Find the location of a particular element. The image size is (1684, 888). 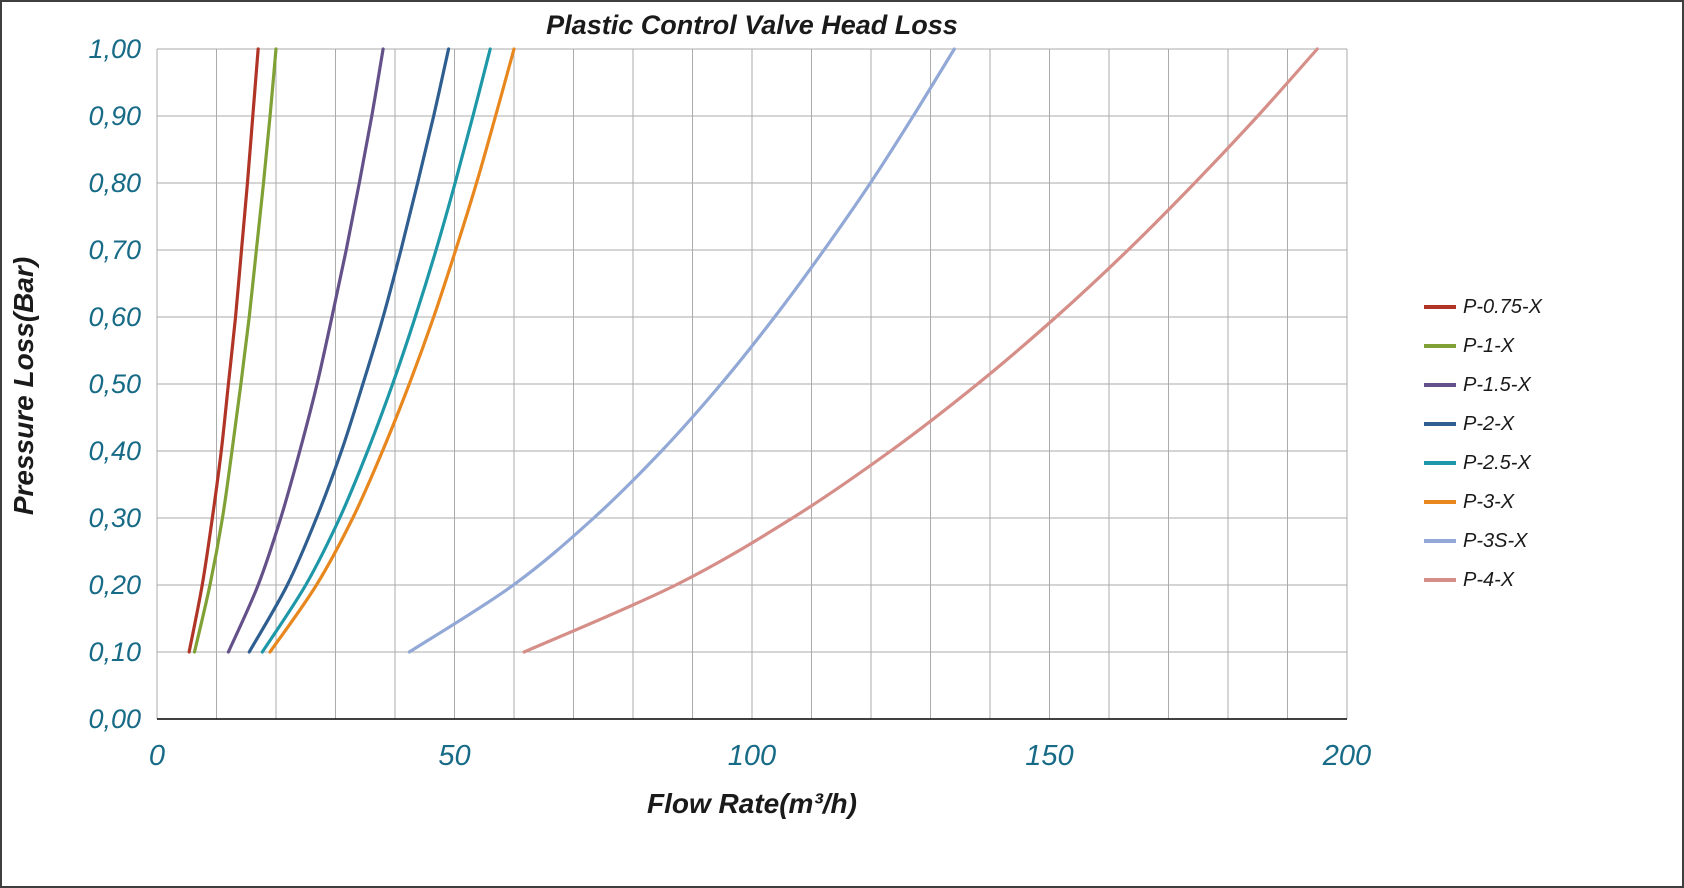

y-tick-label: 0,20 is located at coordinates (114, 585).